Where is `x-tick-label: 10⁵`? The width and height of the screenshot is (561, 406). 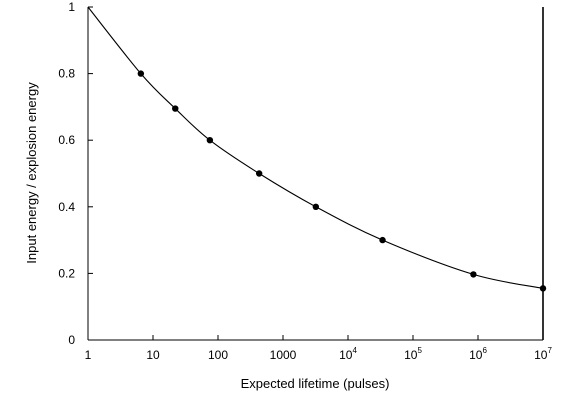 x-tick-label: 10⁵ is located at coordinates (413, 354).